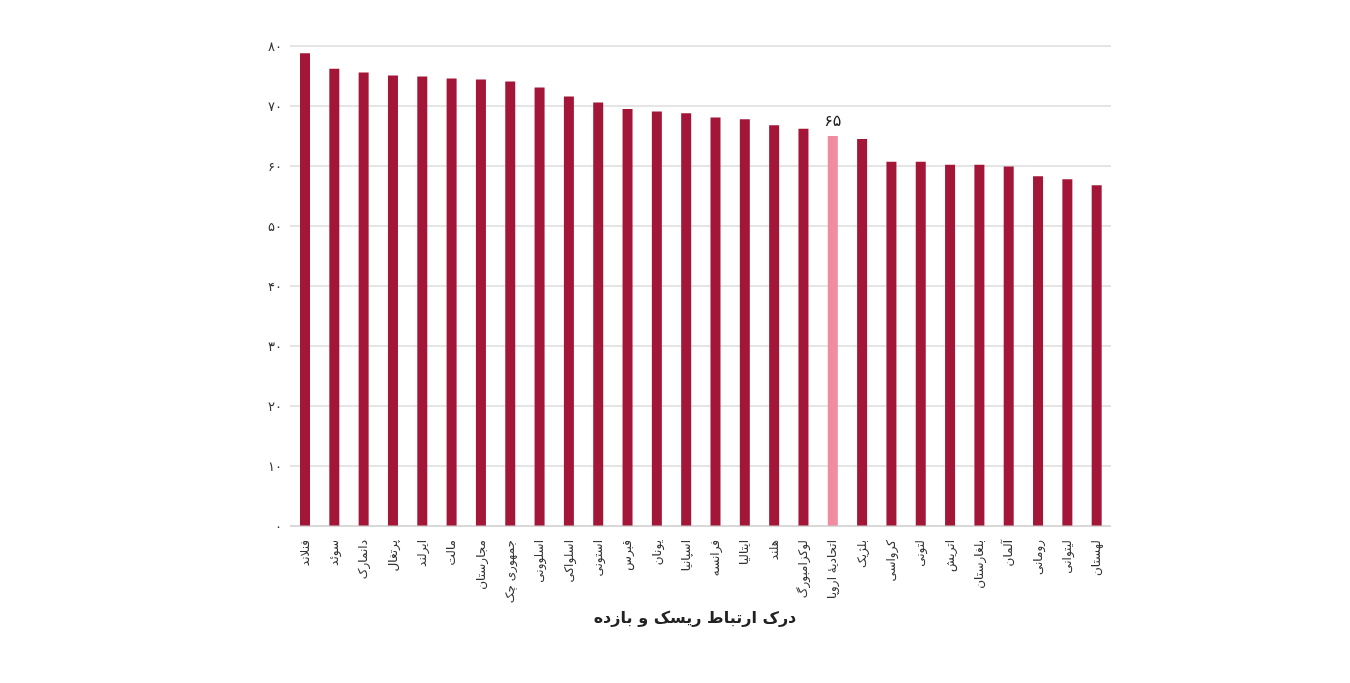 Image resolution: width=1350 pixels, height=683 pixels. What do you see at coordinates (1008, 553) in the screenshot?
I see `x-tick-label: آلمان` at bounding box center [1008, 553].